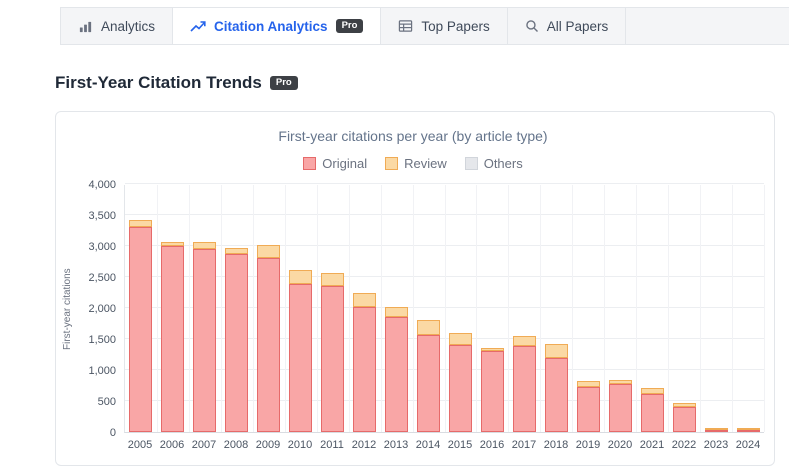  What do you see at coordinates (102, 185) in the screenshot?
I see `y-tick-label: 4,000` at bounding box center [102, 185].